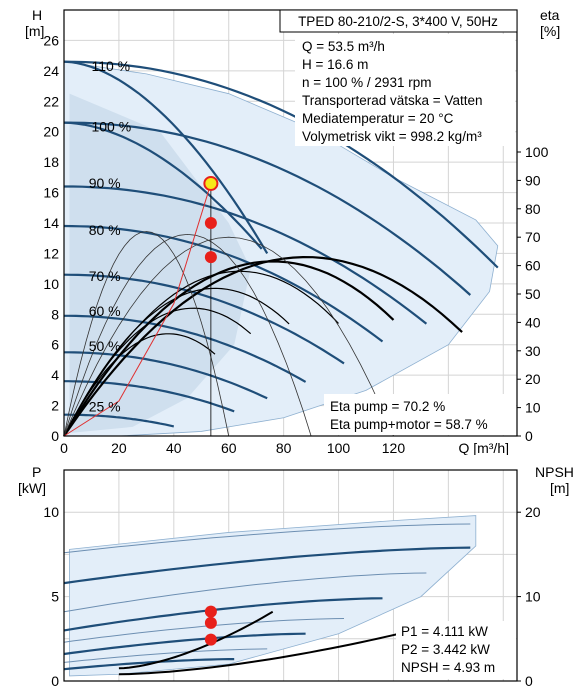  What do you see at coordinates (111, 127) in the screenshot?
I see `speed-label: 100 %` at bounding box center [111, 127].